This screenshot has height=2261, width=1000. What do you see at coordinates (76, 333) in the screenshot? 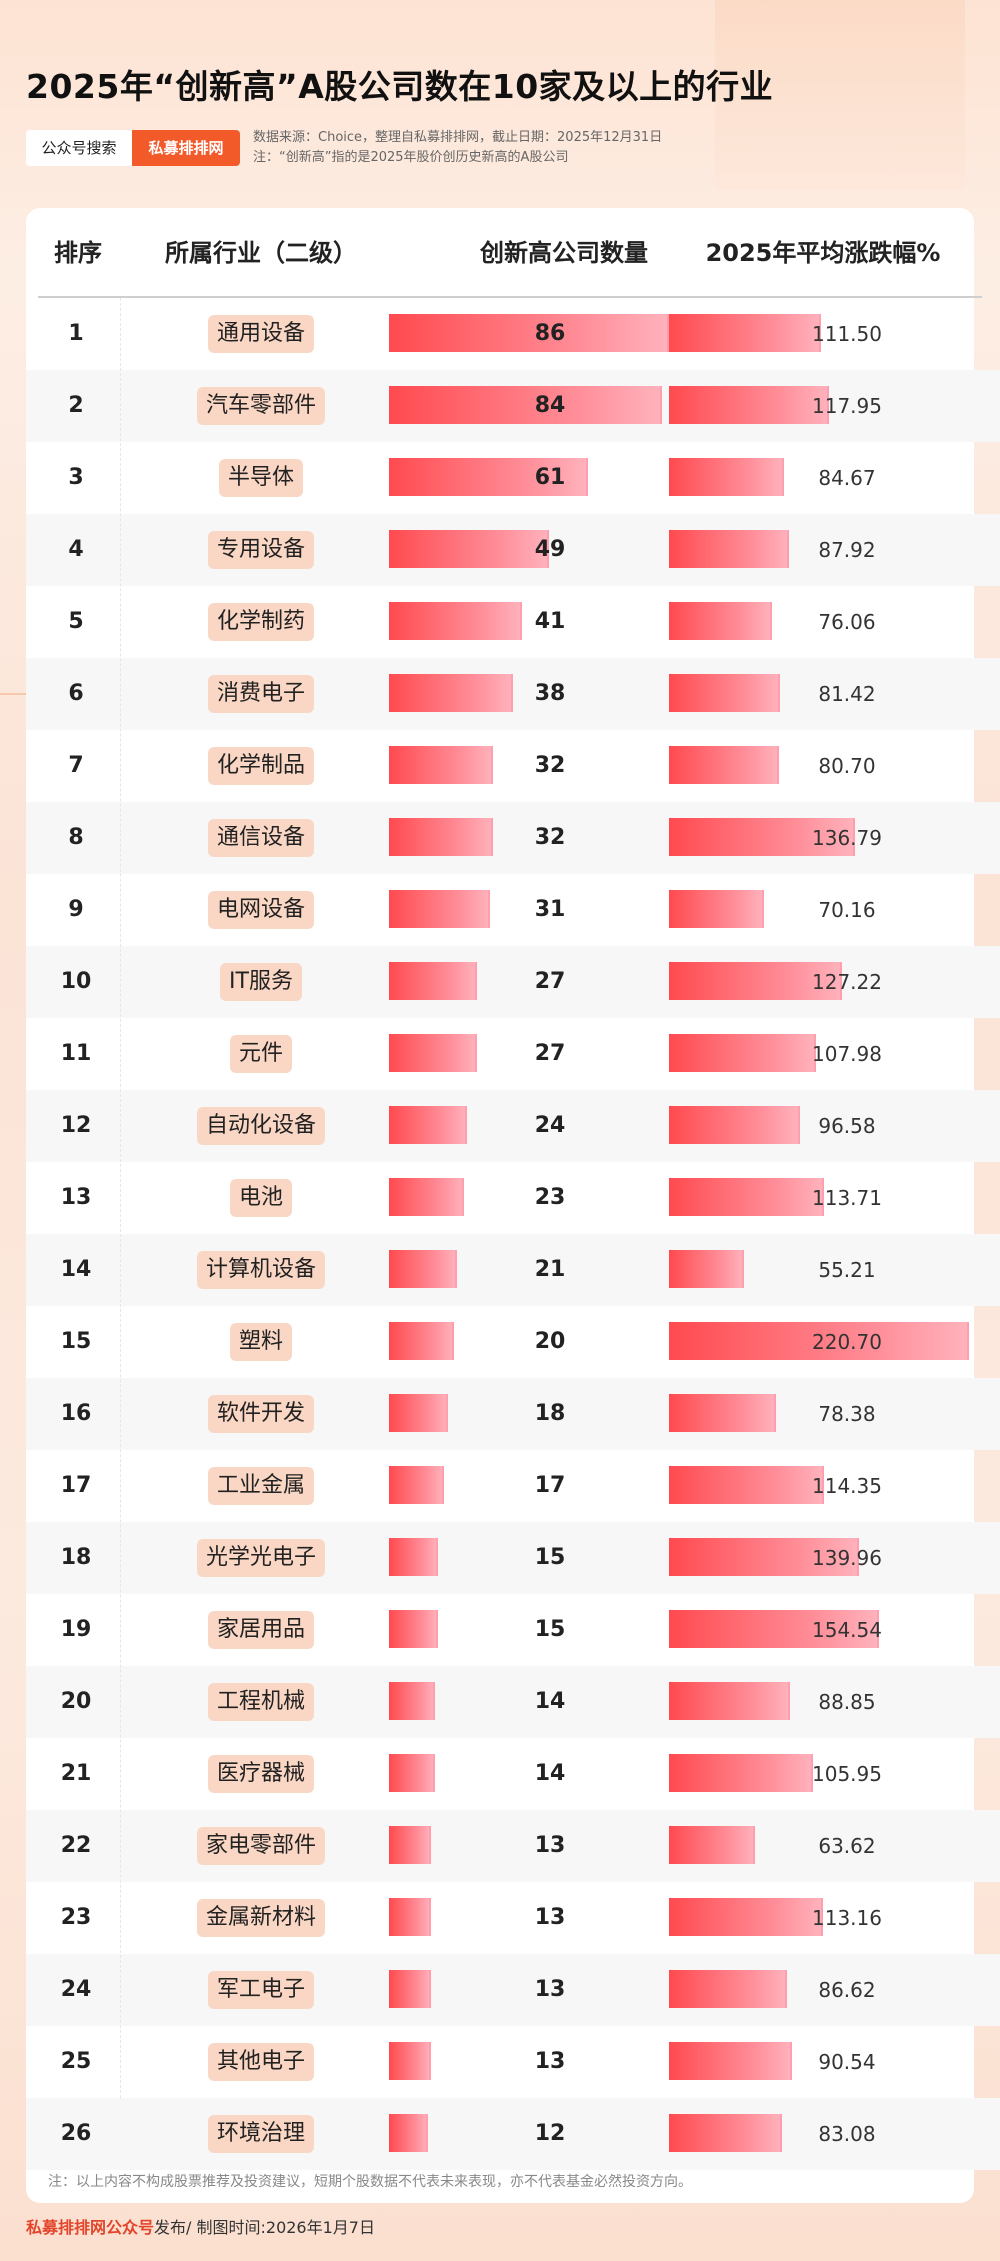
I see `rank-cell: 1` at bounding box center [76, 333].